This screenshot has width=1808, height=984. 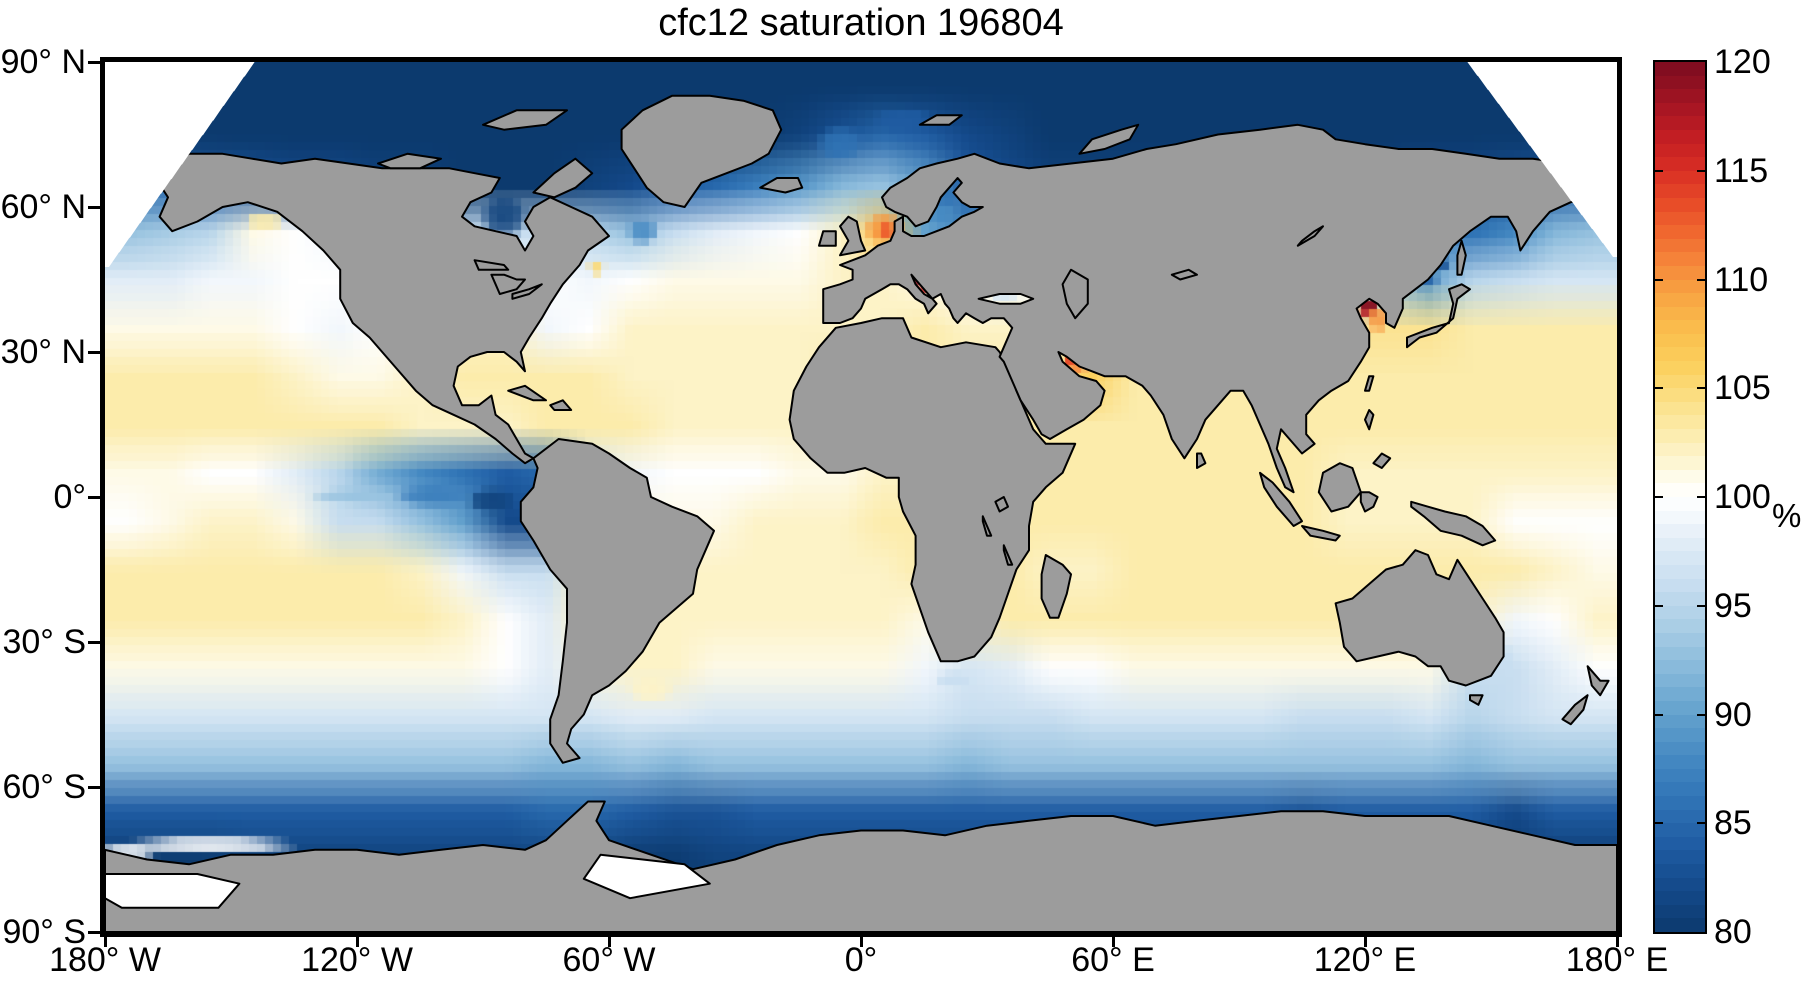 I want to click on lon-tick-label: 180° E, so click(x=1617, y=960).